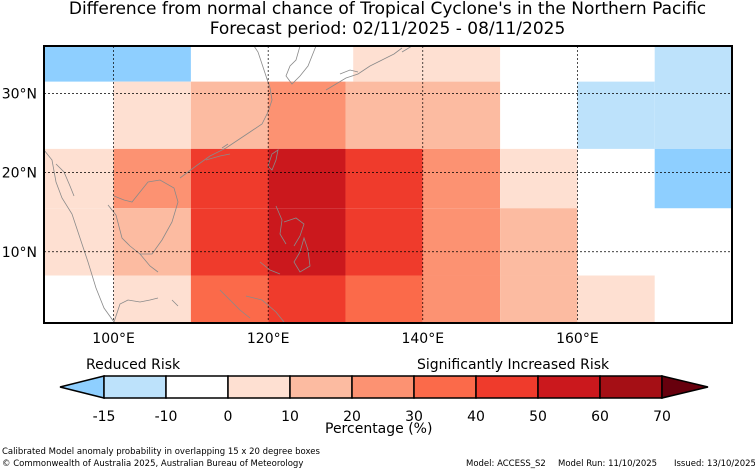 This screenshot has height=470, width=755. I want to click on colorbar-tick-label: 60, so click(600, 417).